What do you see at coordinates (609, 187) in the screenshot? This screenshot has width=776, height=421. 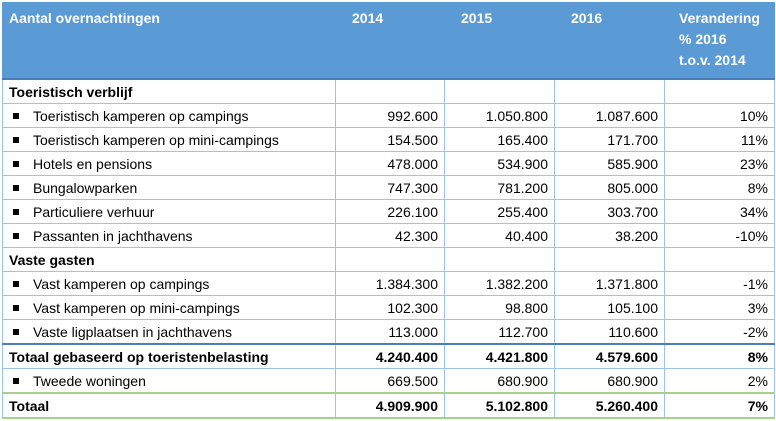 I see `cell-2016: 805.000` at bounding box center [609, 187].